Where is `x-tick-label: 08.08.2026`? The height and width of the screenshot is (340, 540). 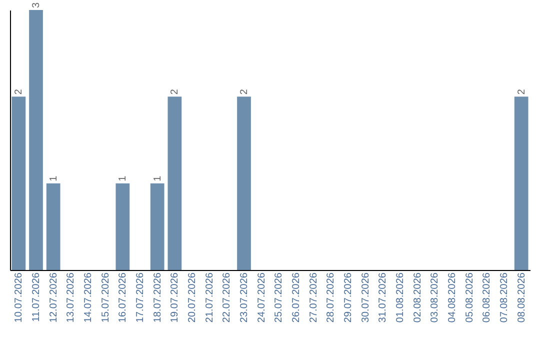 x-tick-label: 08.08.2026 is located at coordinates (522, 297).